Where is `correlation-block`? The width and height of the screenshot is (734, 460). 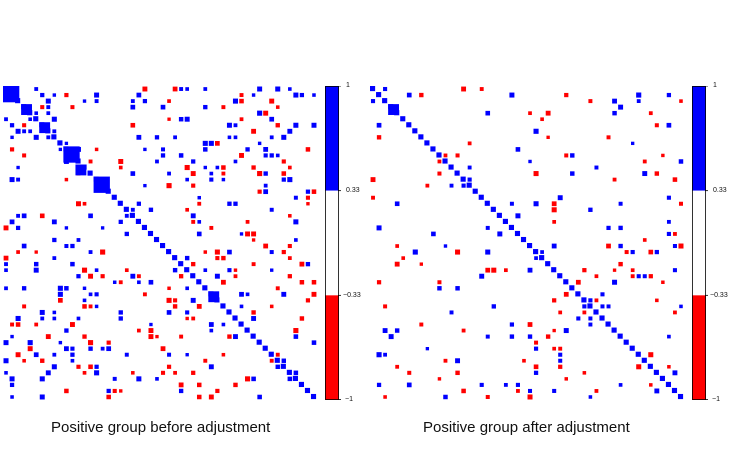
correlation-block is located at coordinates (214, 297).